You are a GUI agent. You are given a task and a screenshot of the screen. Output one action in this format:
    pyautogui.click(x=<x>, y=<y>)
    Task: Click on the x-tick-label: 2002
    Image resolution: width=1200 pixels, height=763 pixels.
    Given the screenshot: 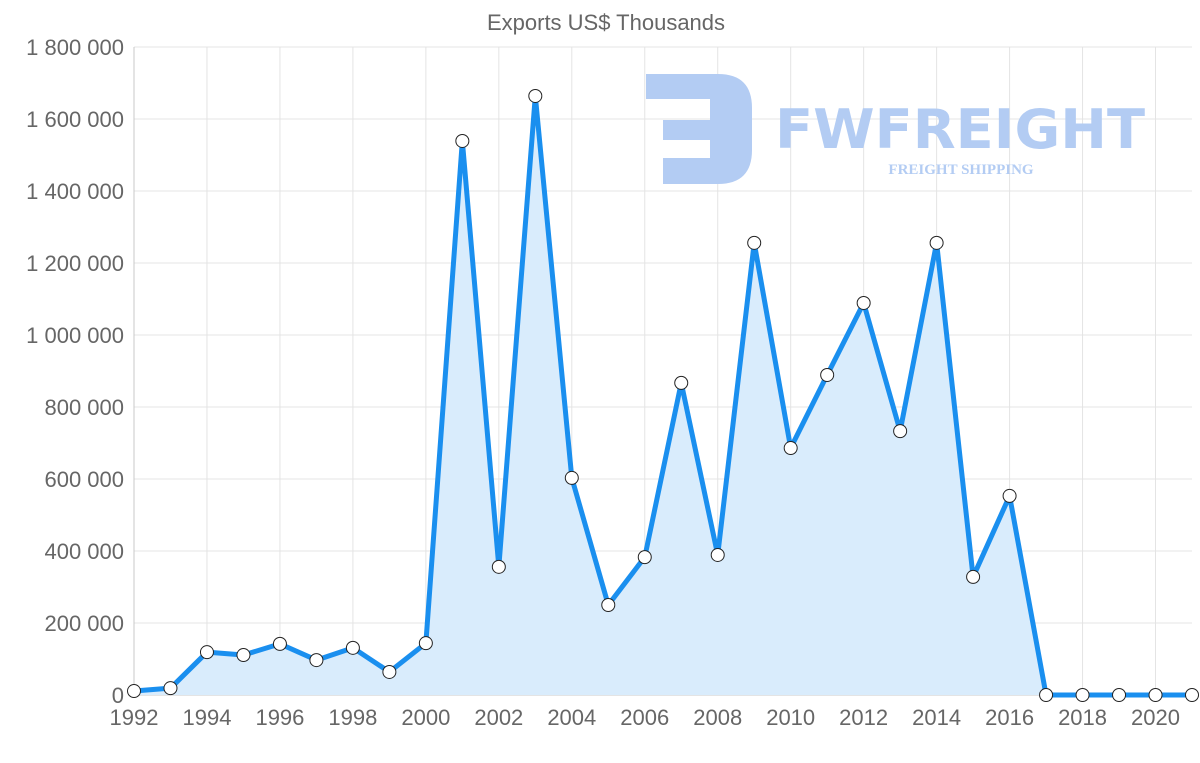 What is the action you would take?
    pyautogui.click(x=498, y=717)
    